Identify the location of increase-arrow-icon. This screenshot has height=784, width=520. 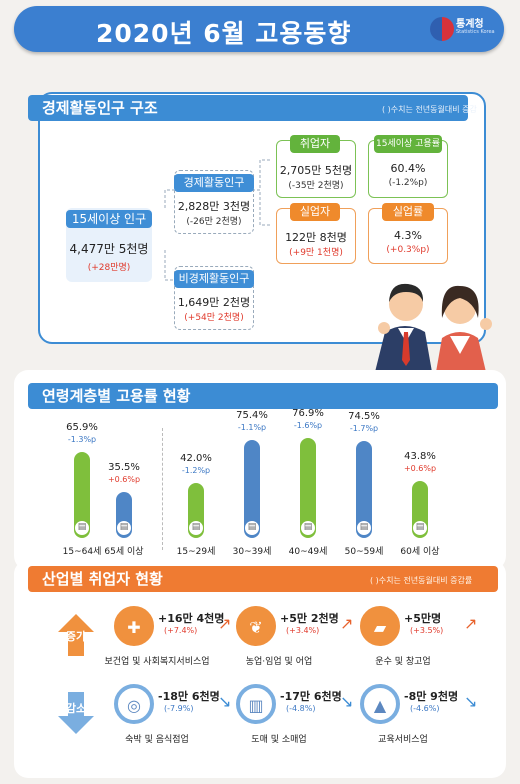
(76, 635).